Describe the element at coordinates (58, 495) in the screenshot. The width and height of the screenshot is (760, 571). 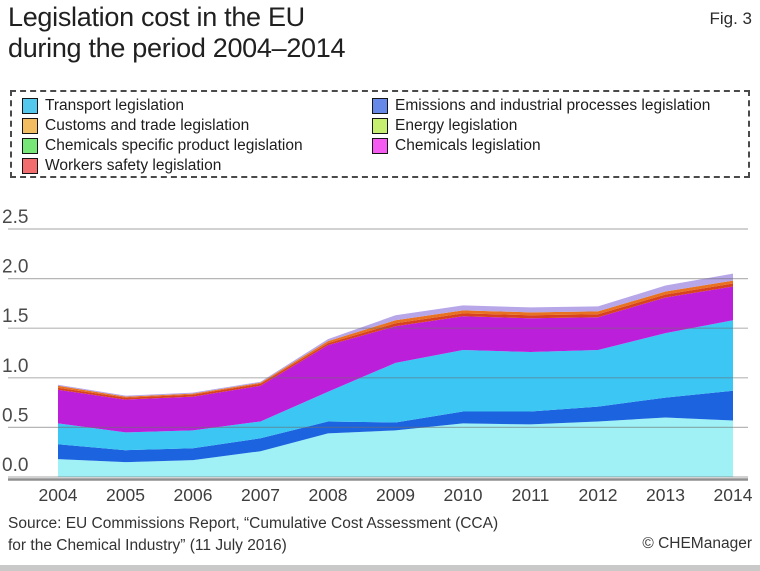
I see `x-tick-label-2004: 2004` at that location.